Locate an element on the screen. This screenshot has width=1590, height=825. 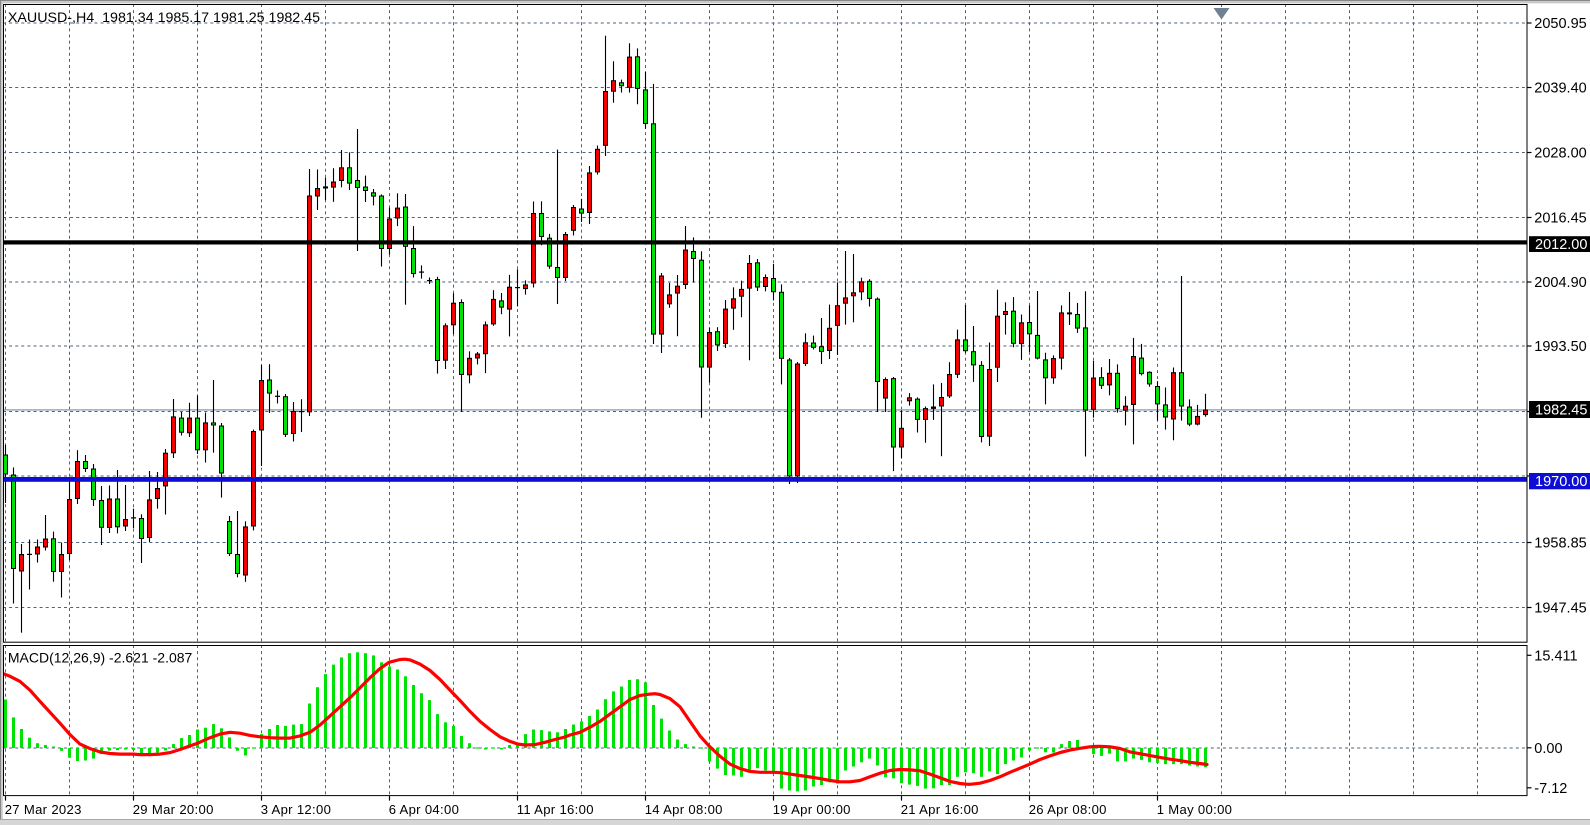
svg-text: 27 Mar 2023 is located at coordinates (43, 809).